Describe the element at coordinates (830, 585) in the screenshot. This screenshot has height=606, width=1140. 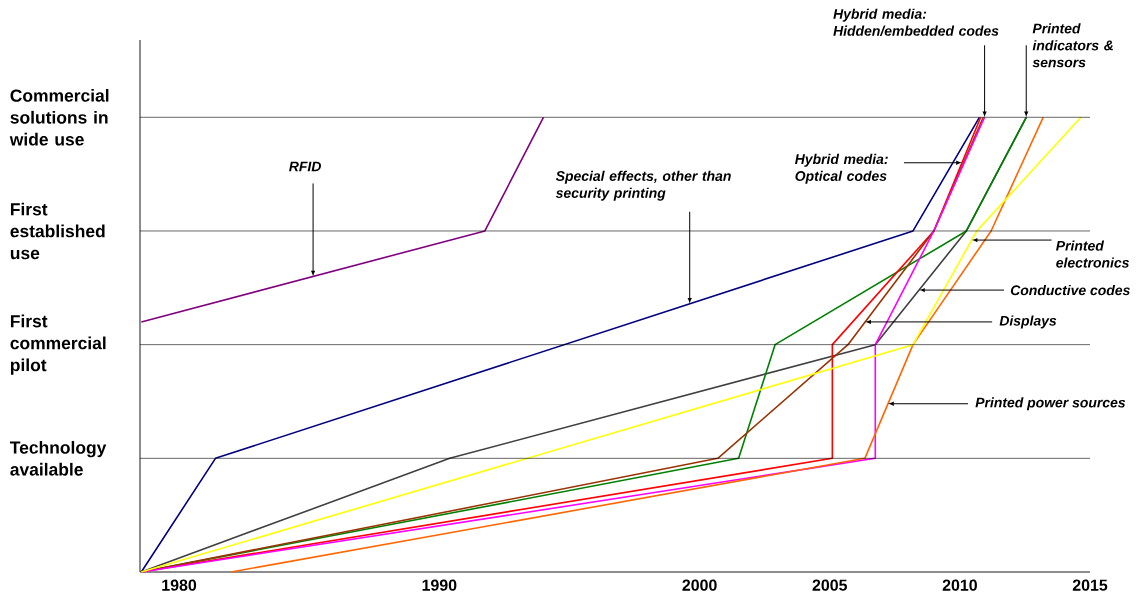
I see `x-tick-label: 2005` at that location.